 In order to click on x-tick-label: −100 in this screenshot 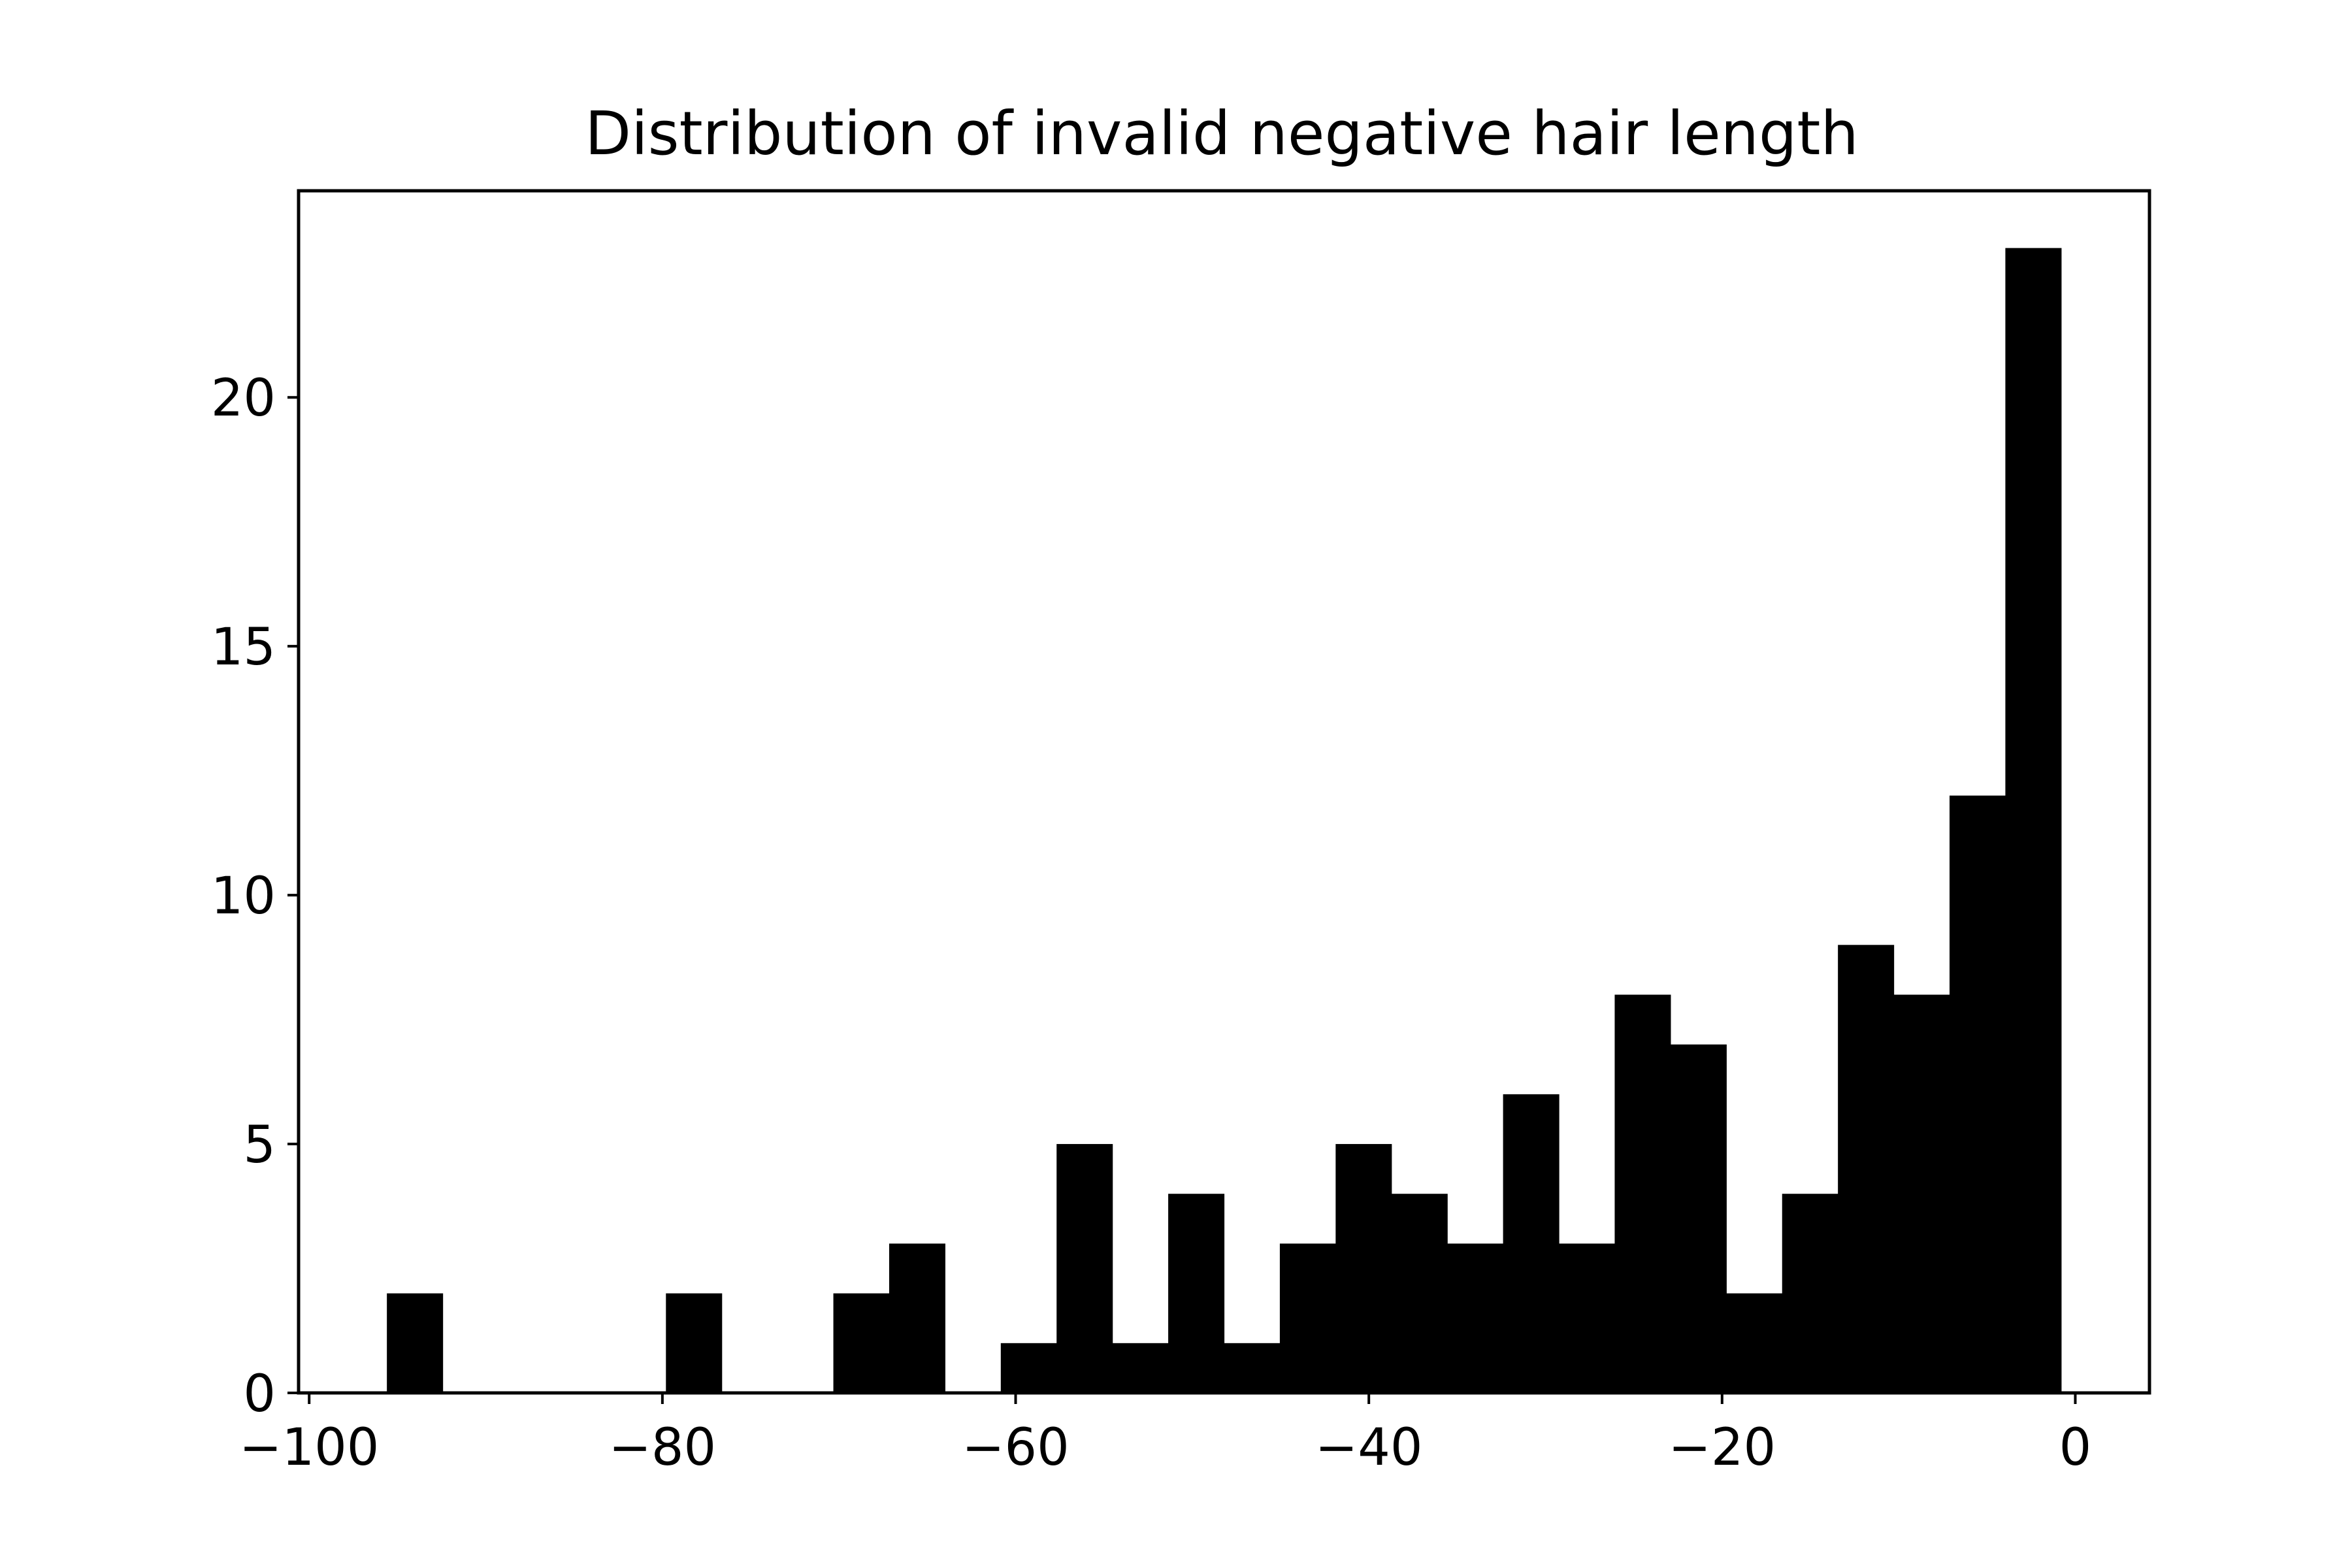, I will do `click(309, 1447)`.